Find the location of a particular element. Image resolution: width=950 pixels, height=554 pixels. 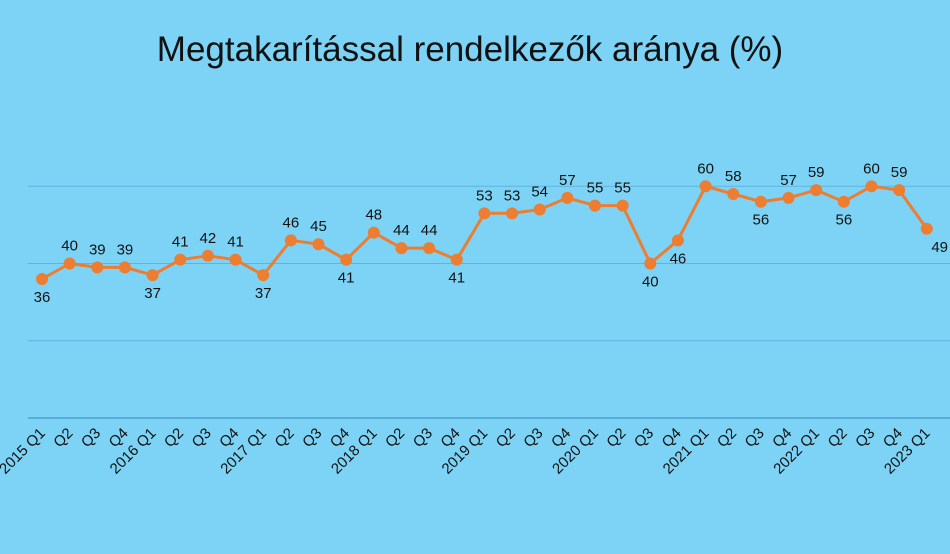

data-label: 48 is located at coordinates (373, 215).